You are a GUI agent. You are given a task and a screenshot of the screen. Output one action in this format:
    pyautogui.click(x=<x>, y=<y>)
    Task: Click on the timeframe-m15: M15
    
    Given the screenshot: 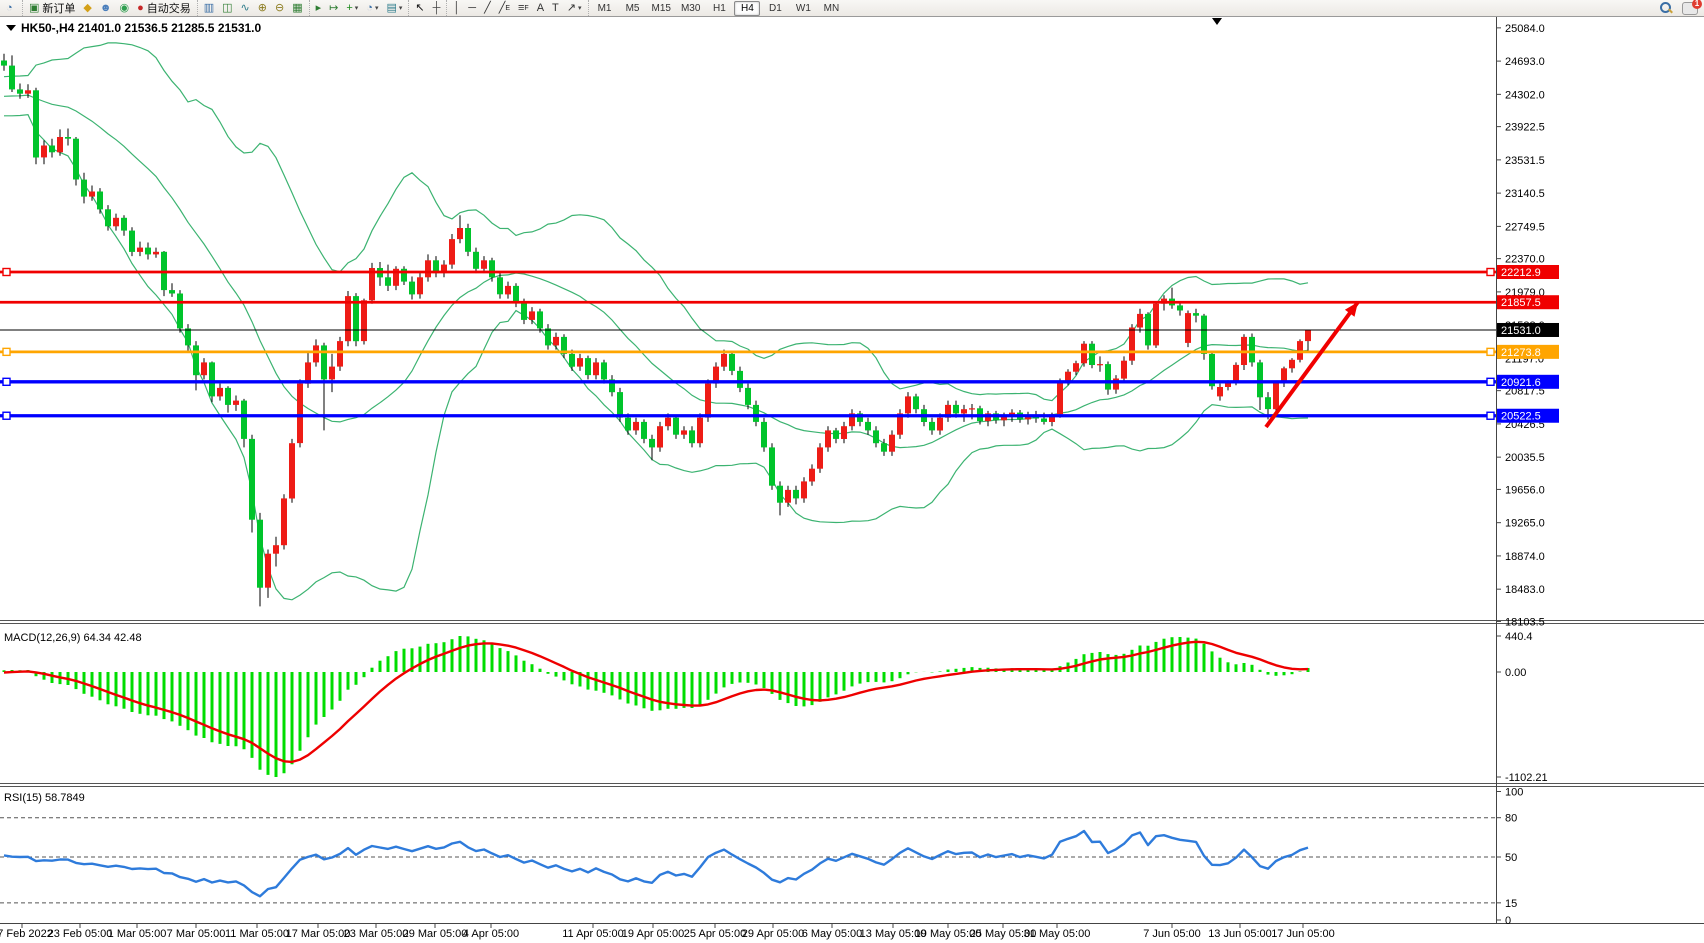 What is the action you would take?
    pyautogui.click(x=661, y=8)
    